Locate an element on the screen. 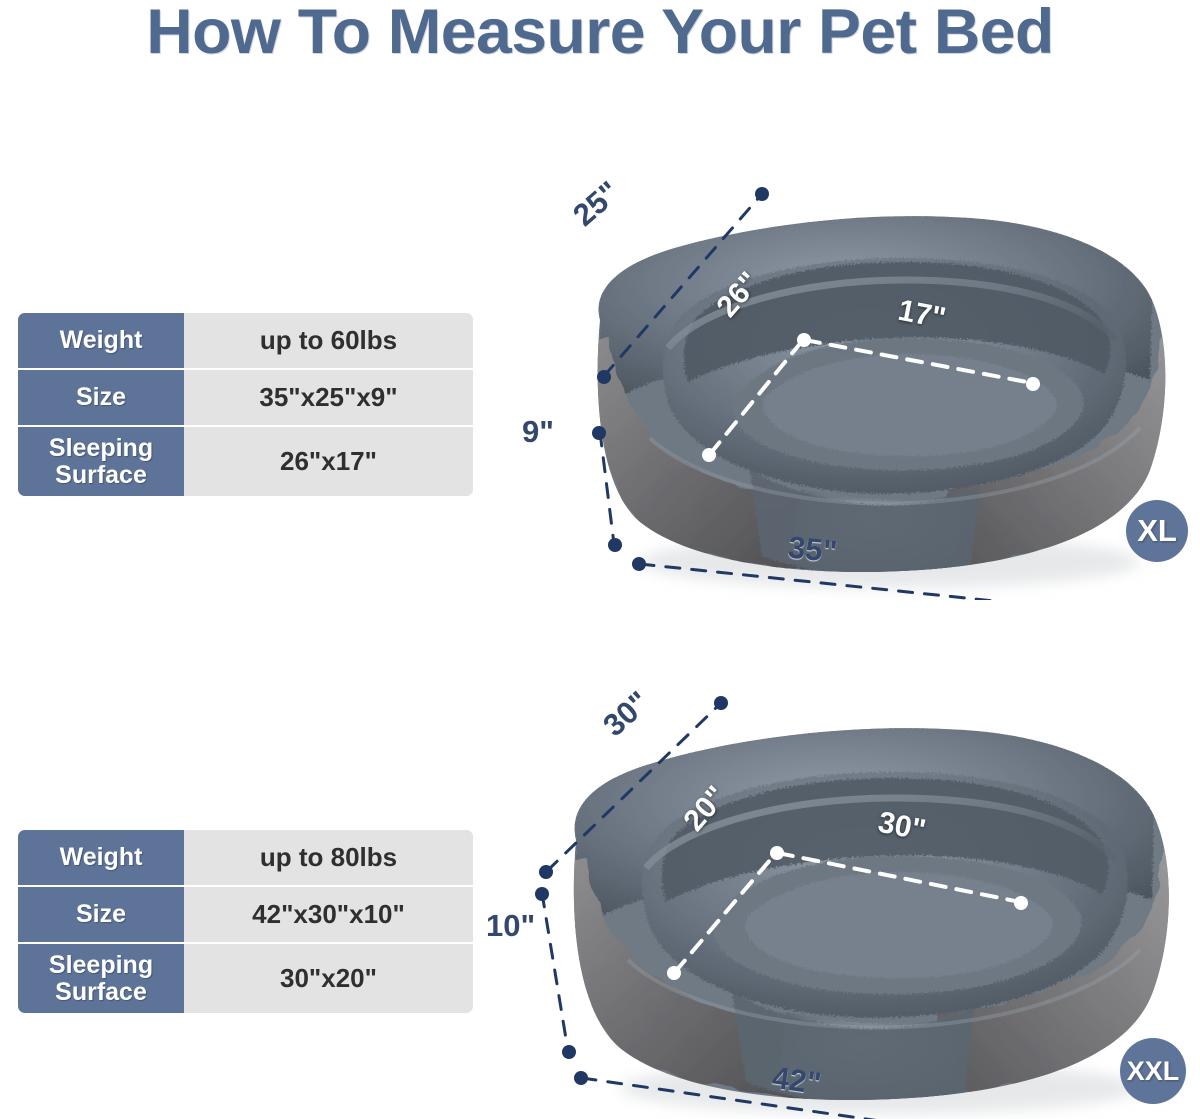 Image resolution: width=1200 pixels, height=1119 pixels. page-title: How To Measure Your Pet Bed is located at coordinates (600, 33).